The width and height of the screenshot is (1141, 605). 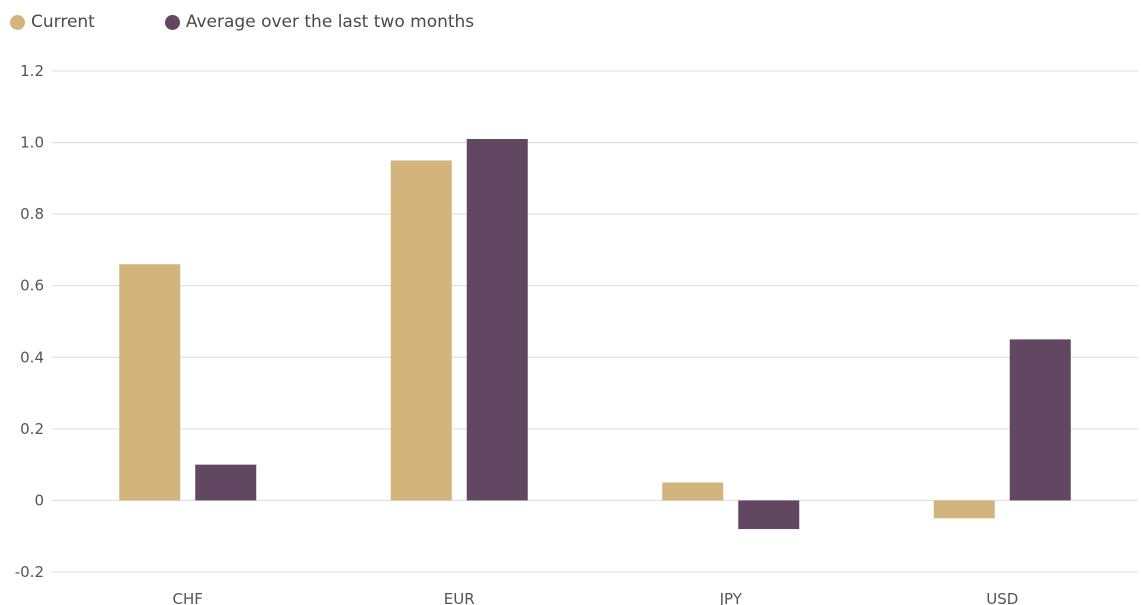 What do you see at coordinates (1002, 597) in the screenshot?
I see `x-tick-label-usd: USD` at bounding box center [1002, 597].